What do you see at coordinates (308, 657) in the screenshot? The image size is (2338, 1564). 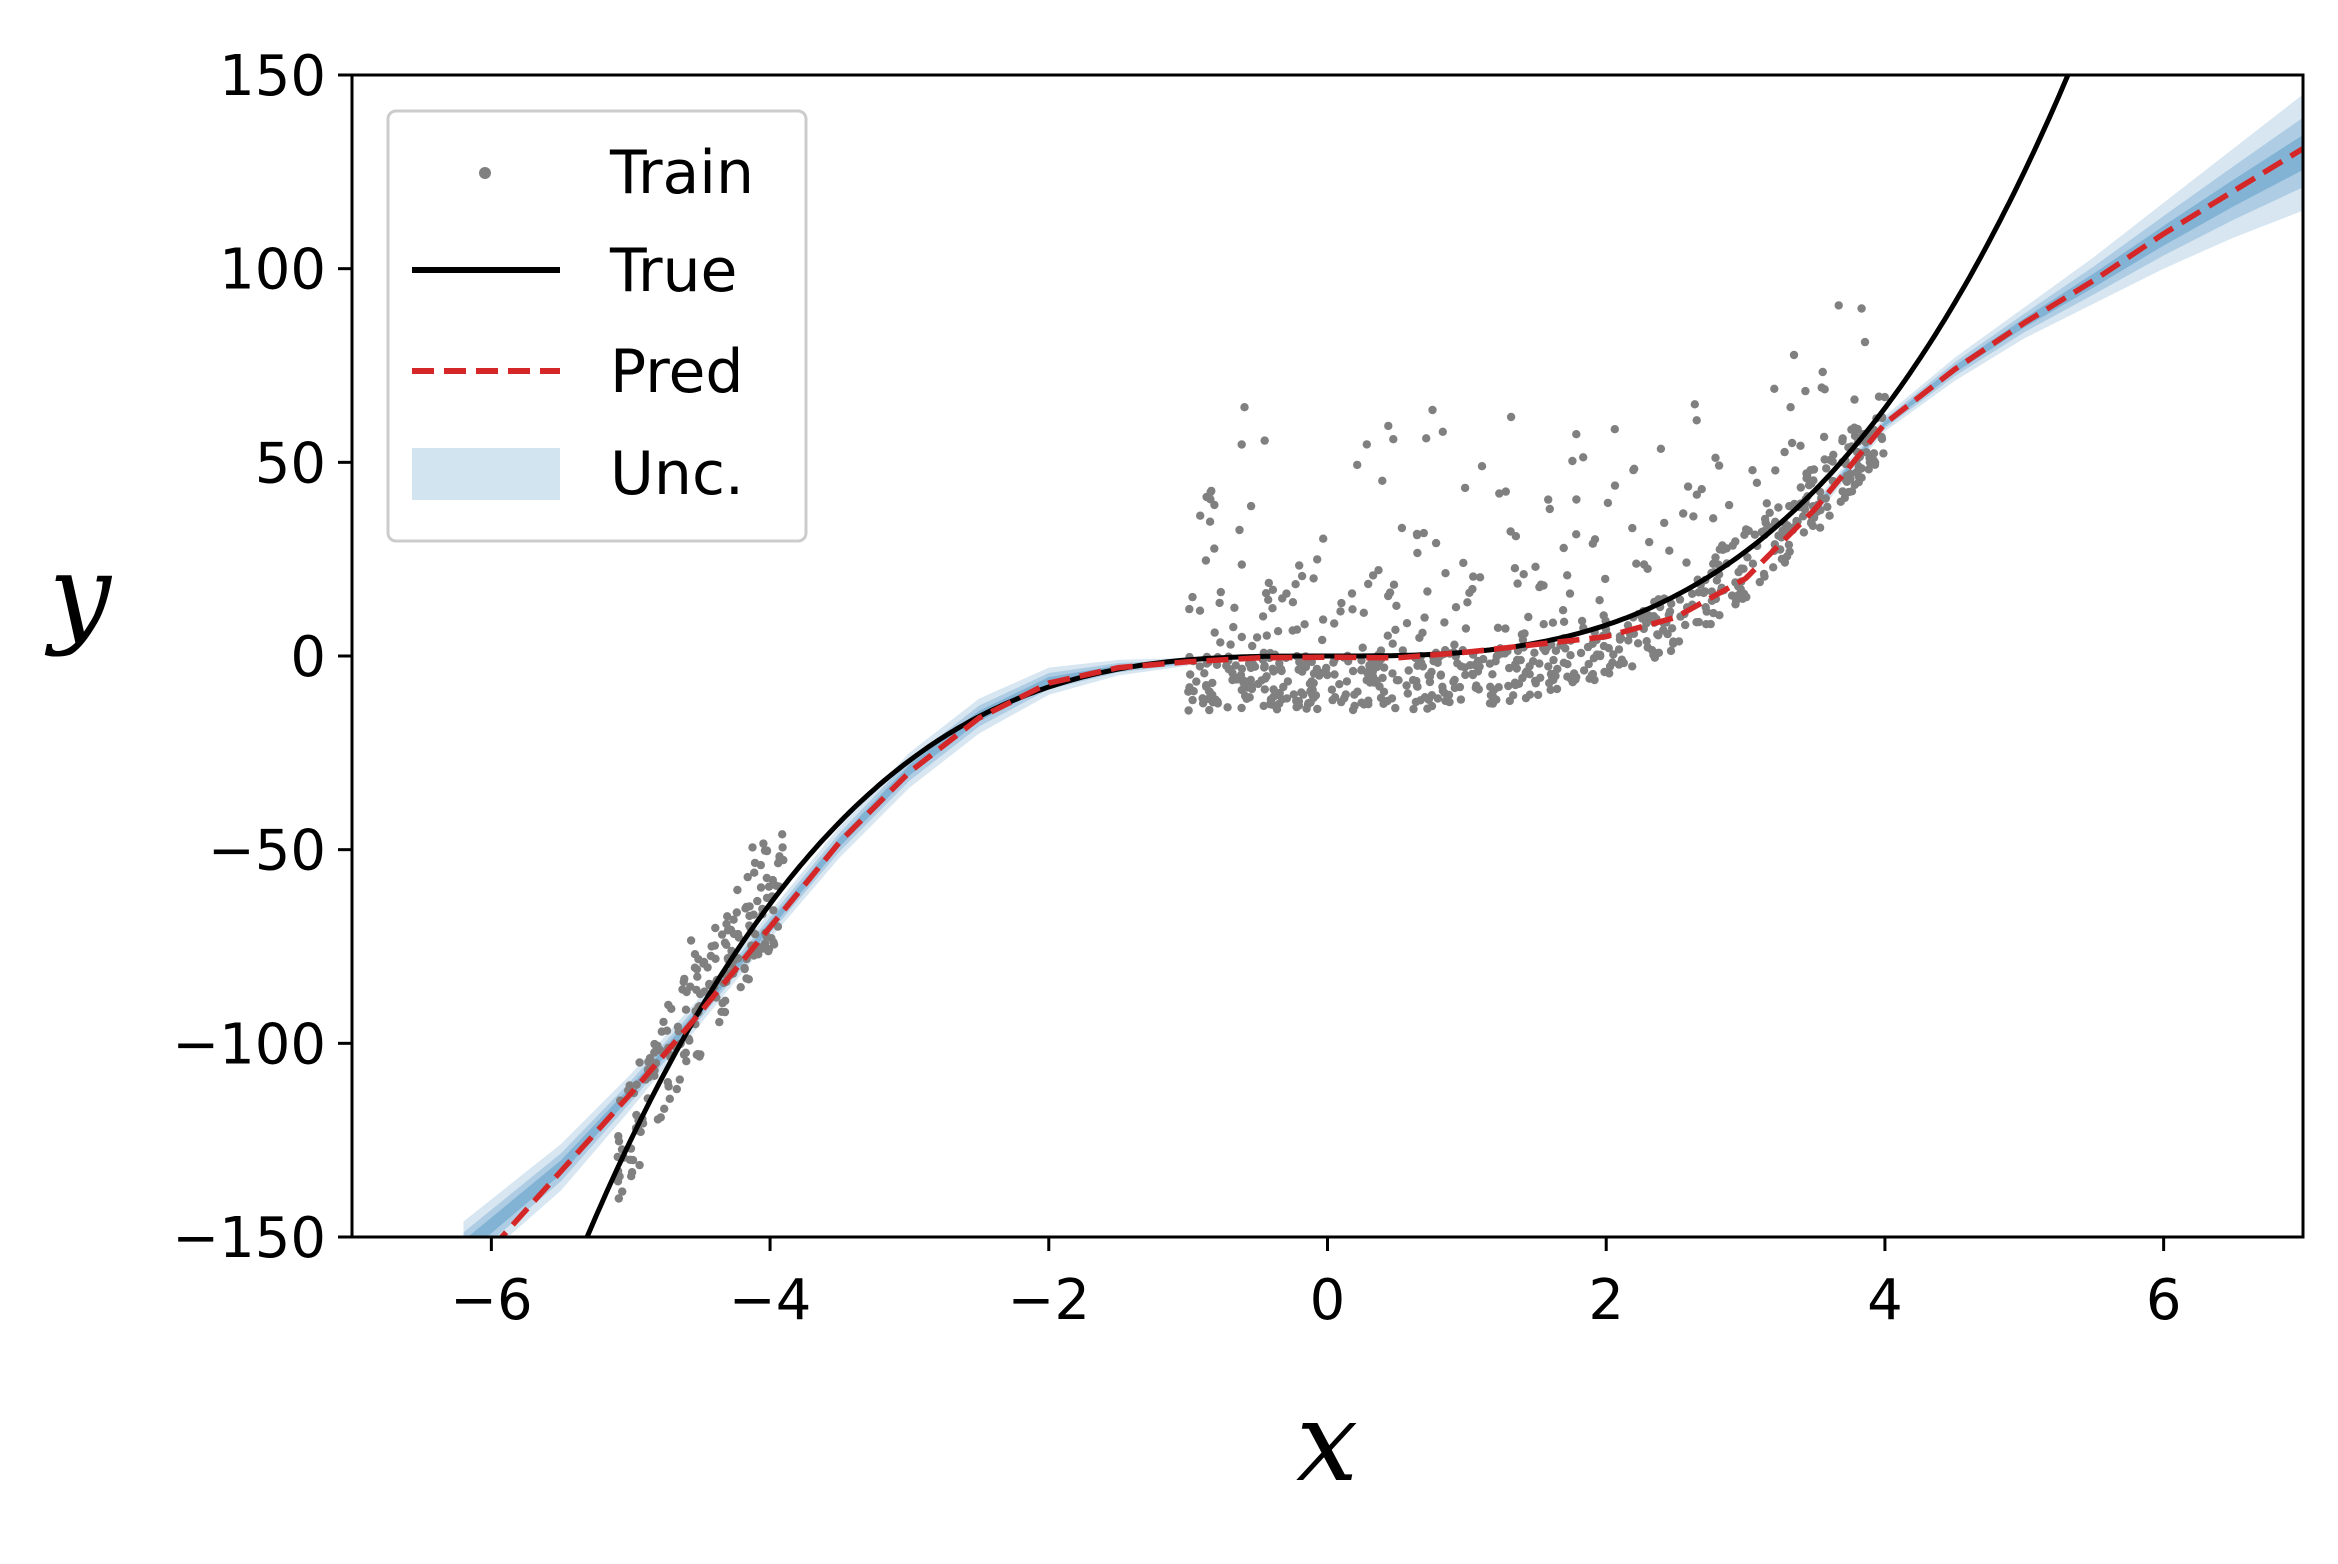 I see `y-tick-label: 0` at bounding box center [308, 657].